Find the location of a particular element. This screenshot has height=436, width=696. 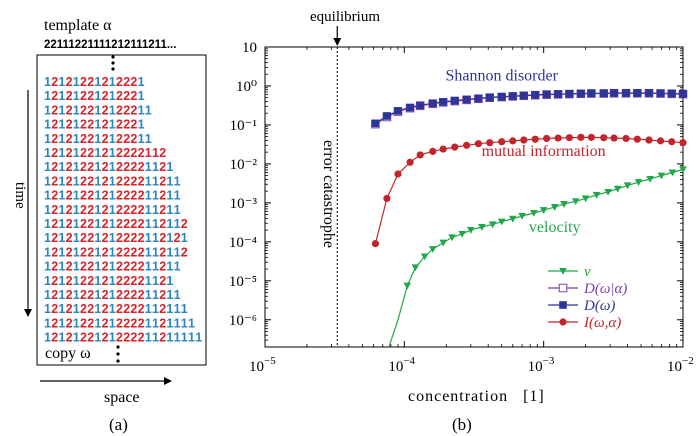

vertical-dots-top is located at coordinates (113, 63).